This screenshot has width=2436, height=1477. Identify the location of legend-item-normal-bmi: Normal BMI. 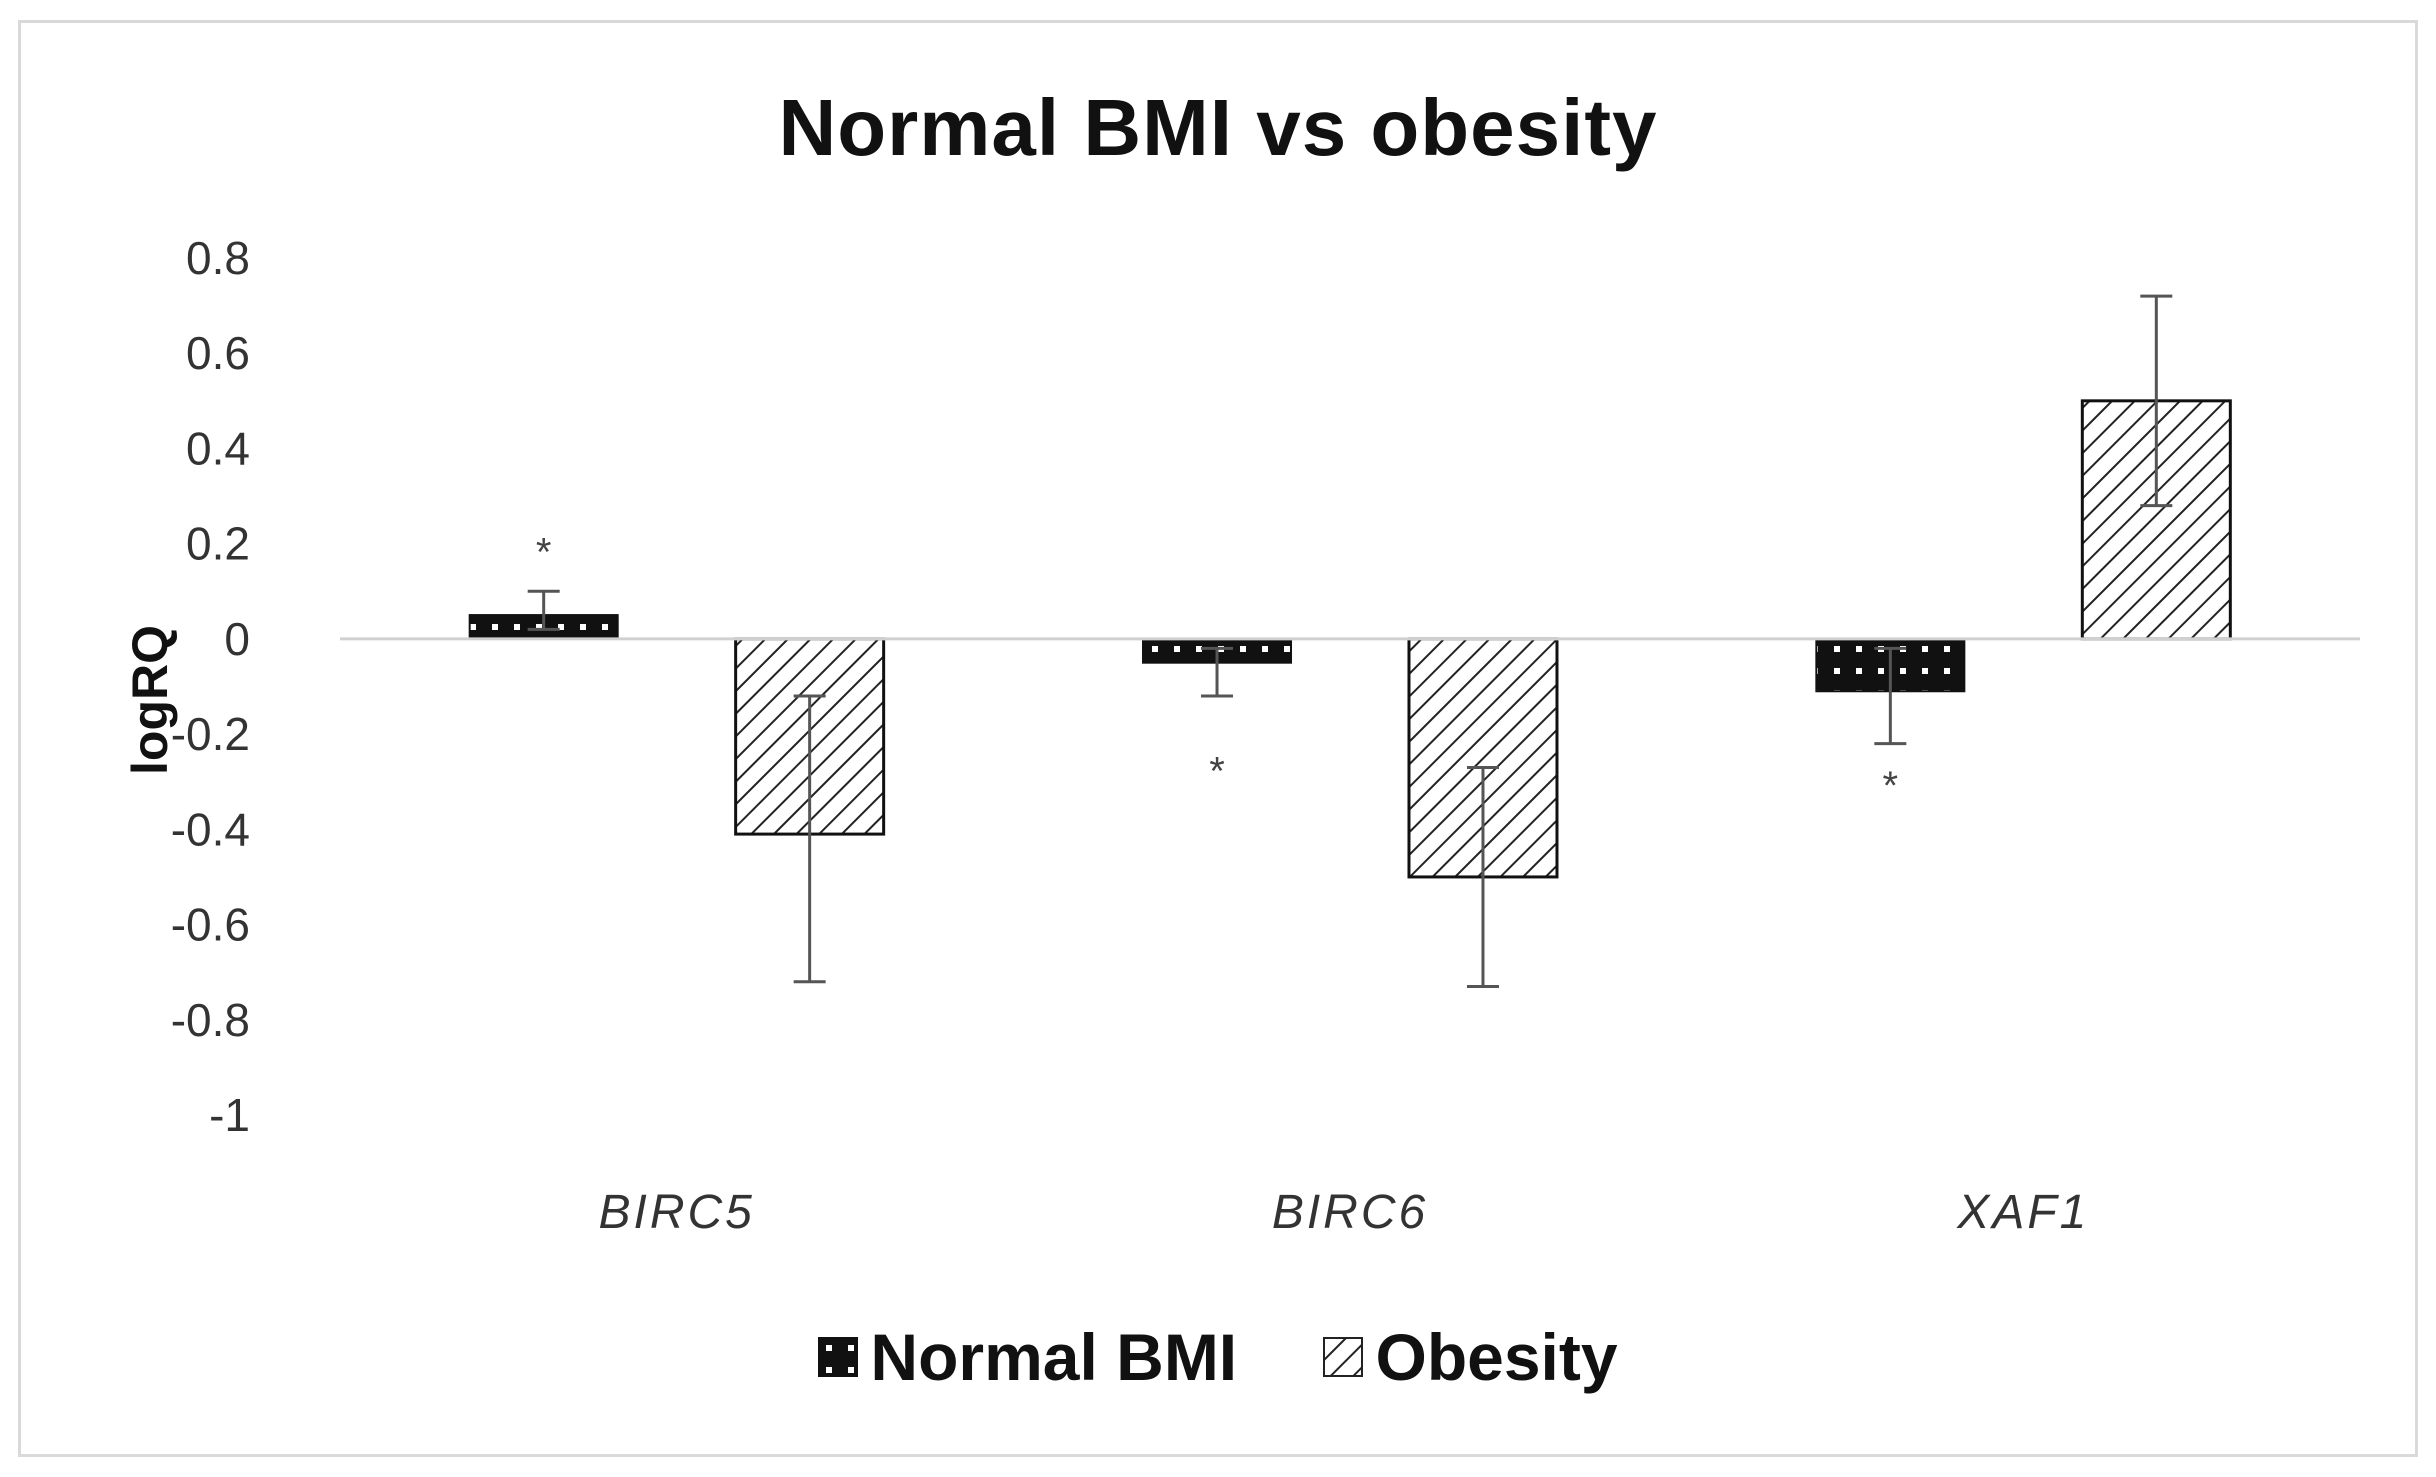
(1027, 1357).